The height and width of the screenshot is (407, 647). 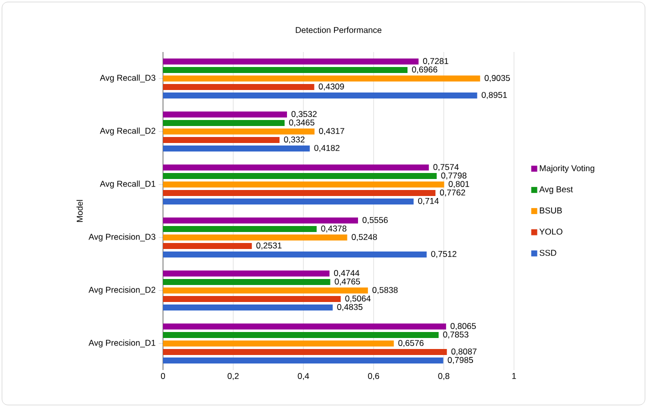 I want to click on data-label: 0,714, so click(x=428, y=201).